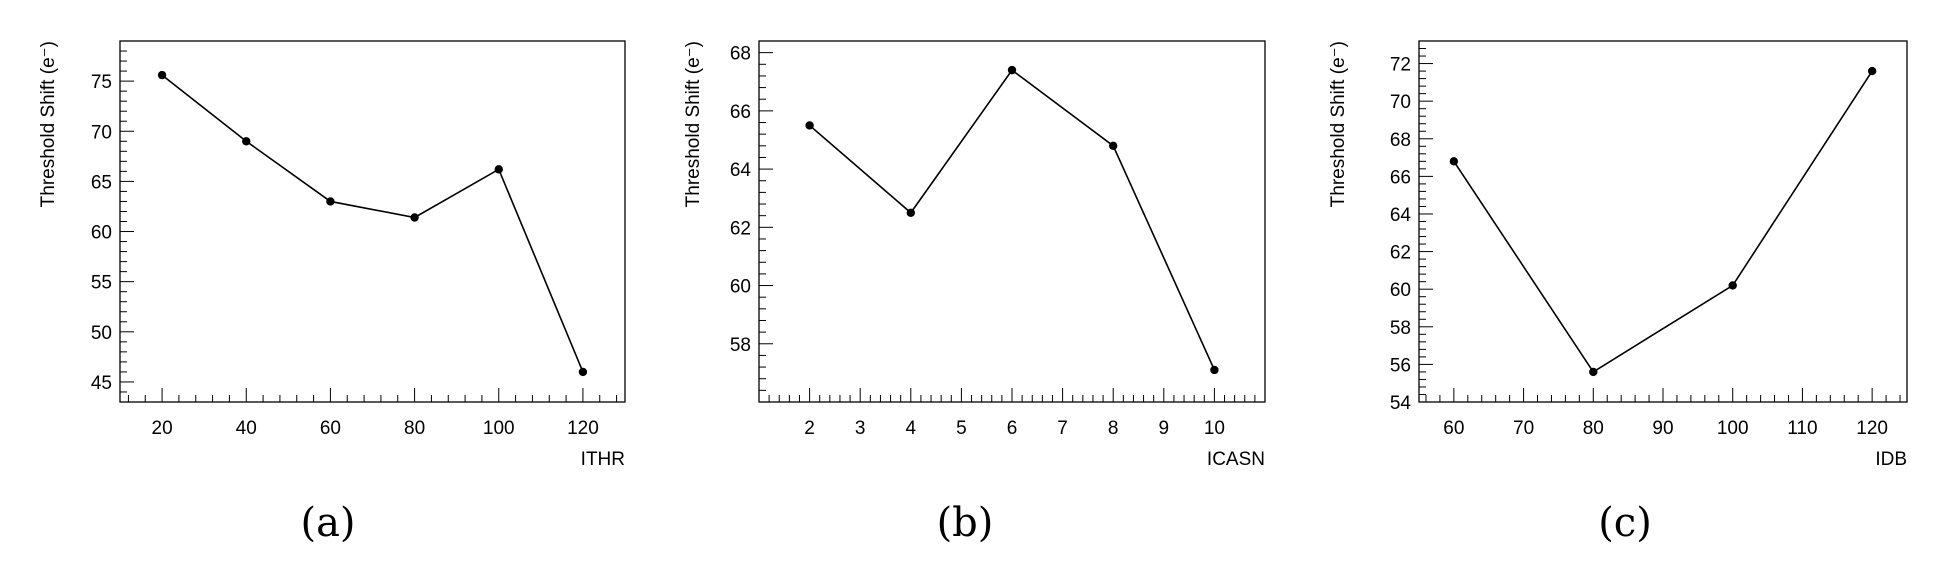 This screenshot has height=569, width=1937. Describe the element at coordinates (1401, 403) in the screenshot. I see `y-tick-label-c: 54` at that location.